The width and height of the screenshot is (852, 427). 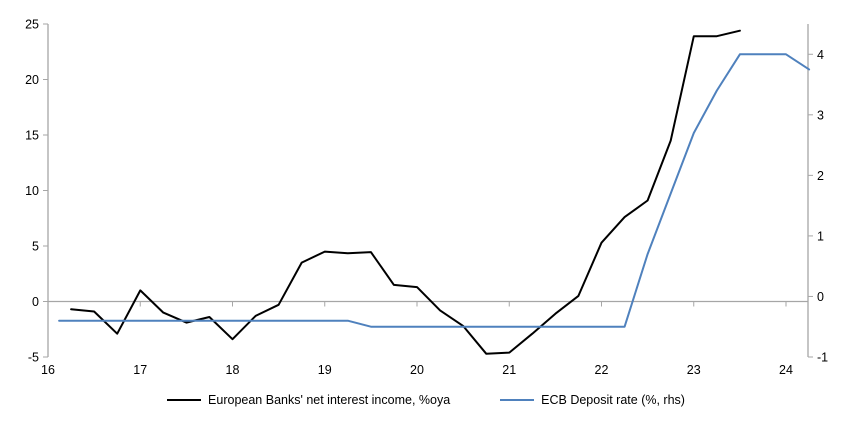 What do you see at coordinates (32, 25) in the screenshot?
I see `left-axis-tick-label: 25` at bounding box center [32, 25].